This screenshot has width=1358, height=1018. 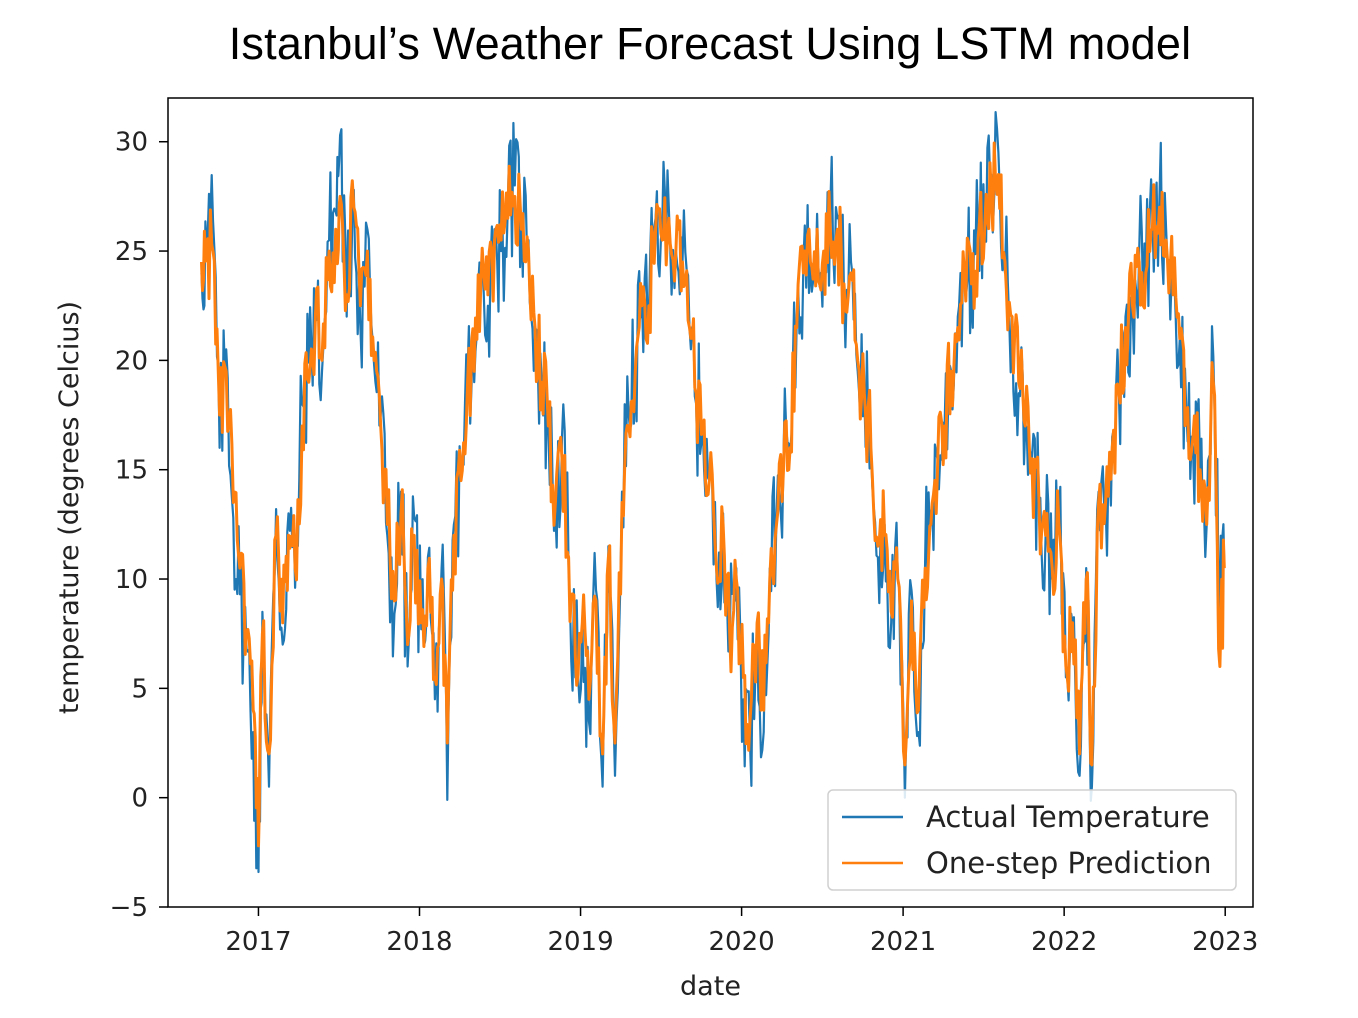 What do you see at coordinates (742, 942) in the screenshot?
I see `x-tick-label: 2020` at bounding box center [742, 942].